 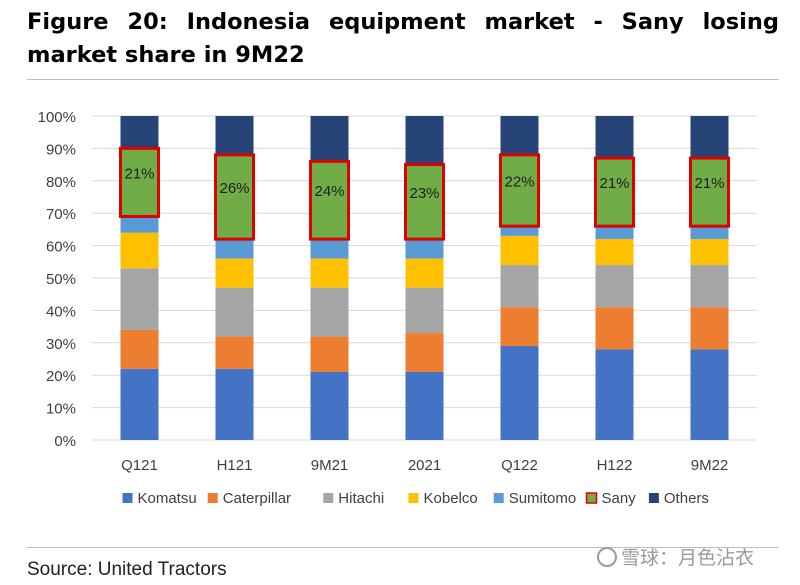 What do you see at coordinates (403, 547) in the screenshot?
I see `footer-divider` at bounding box center [403, 547].